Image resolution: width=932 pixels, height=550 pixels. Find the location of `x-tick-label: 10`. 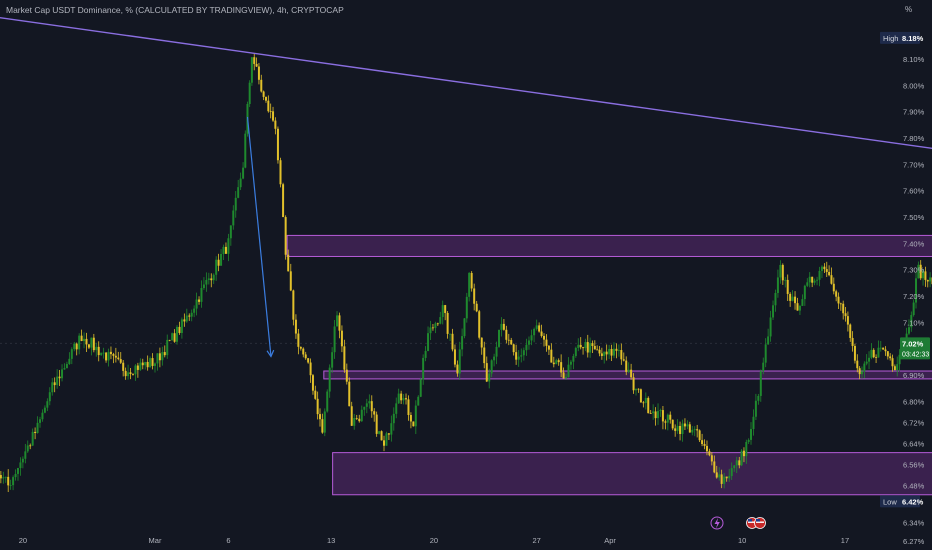

x-tick-label: 10 is located at coordinates (742, 540).